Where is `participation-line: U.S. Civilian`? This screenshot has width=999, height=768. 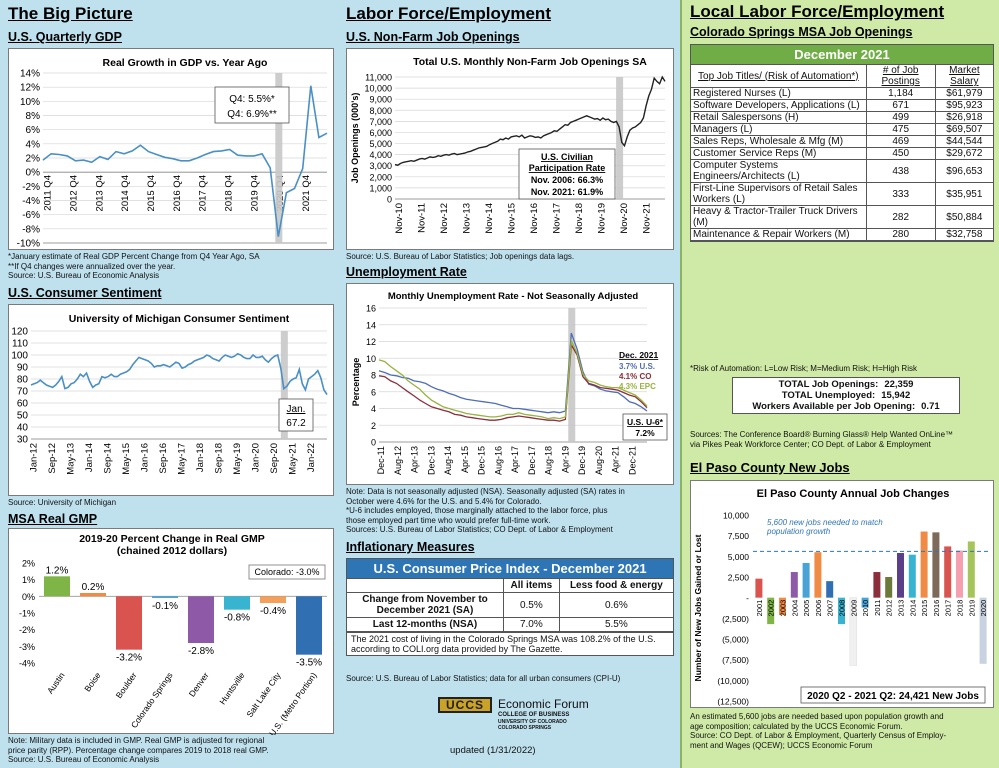 participation-line: U.S. Civilian is located at coordinates (567, 157).